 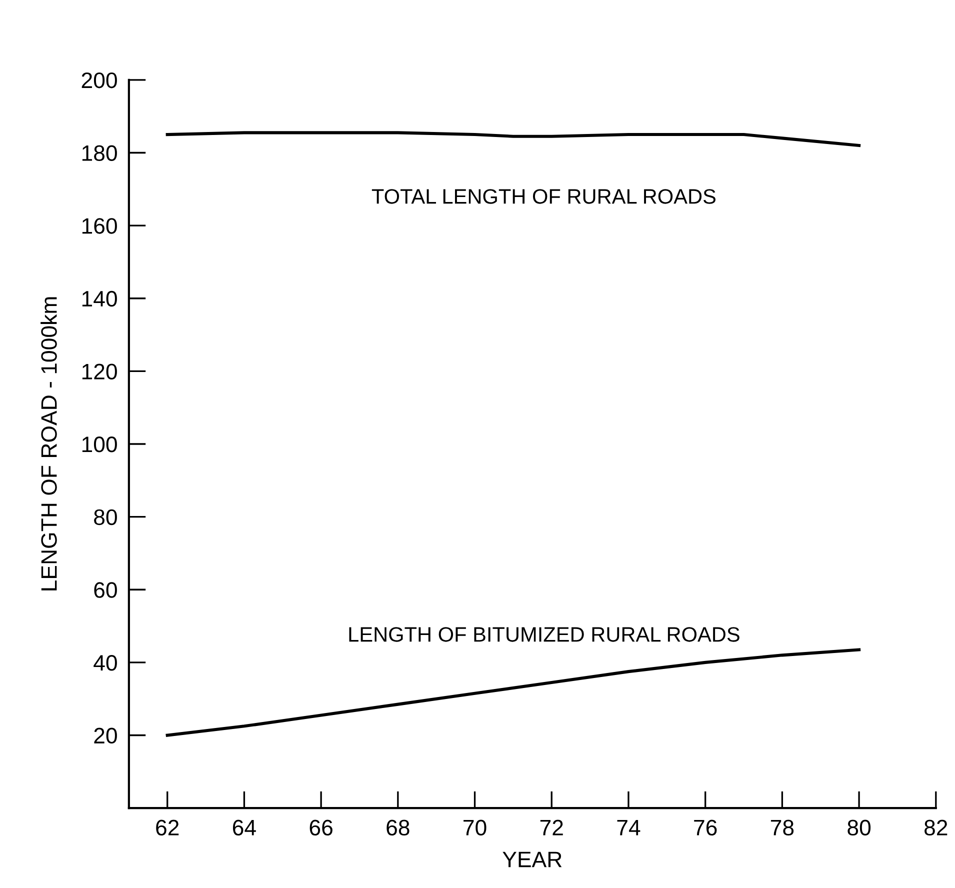 What do you see at coordinates (105, 590) in the screenshot?
I see `y-tick-label: 60` at bounding box center [105, 590].